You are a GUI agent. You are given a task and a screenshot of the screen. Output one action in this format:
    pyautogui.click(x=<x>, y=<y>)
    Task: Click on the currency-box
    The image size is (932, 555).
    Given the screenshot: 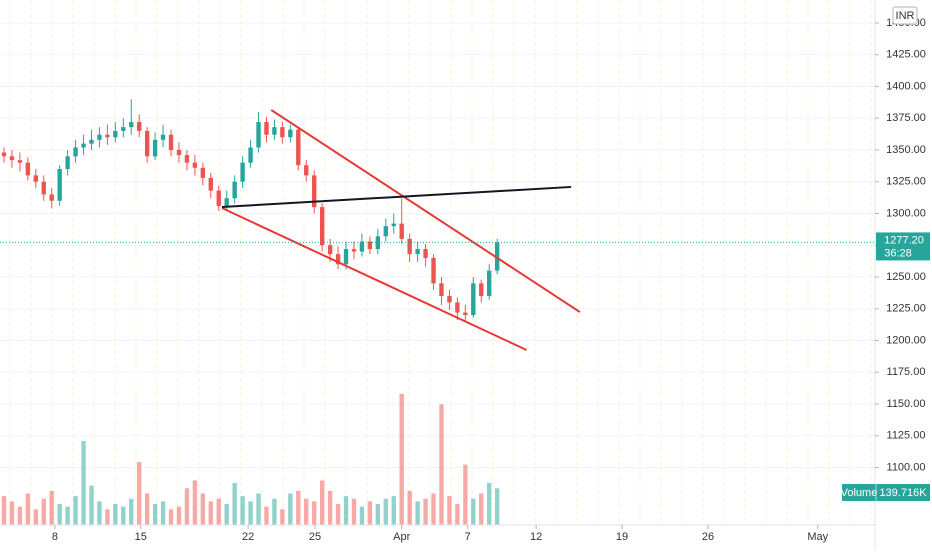 What is the action you would take?
    pyautogui.click(x=905, y=15)
    